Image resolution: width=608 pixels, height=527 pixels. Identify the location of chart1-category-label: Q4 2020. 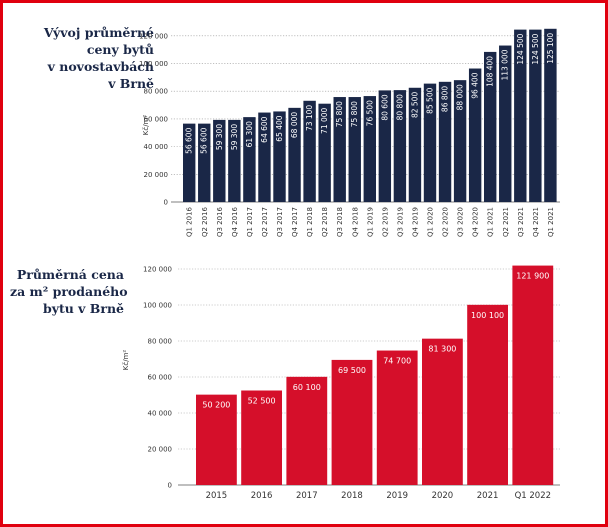
(476, 222).